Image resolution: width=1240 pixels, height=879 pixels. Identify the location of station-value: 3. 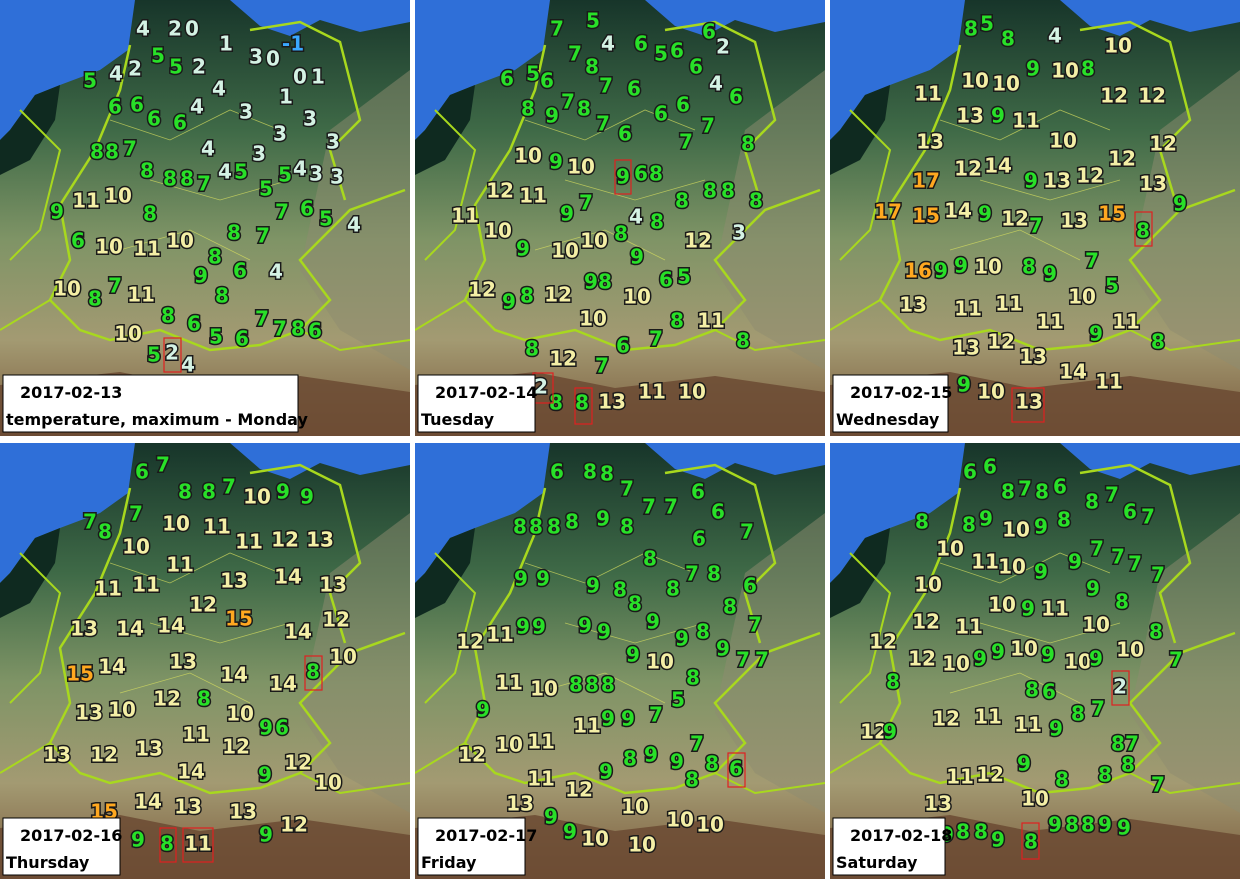
(246, 112).